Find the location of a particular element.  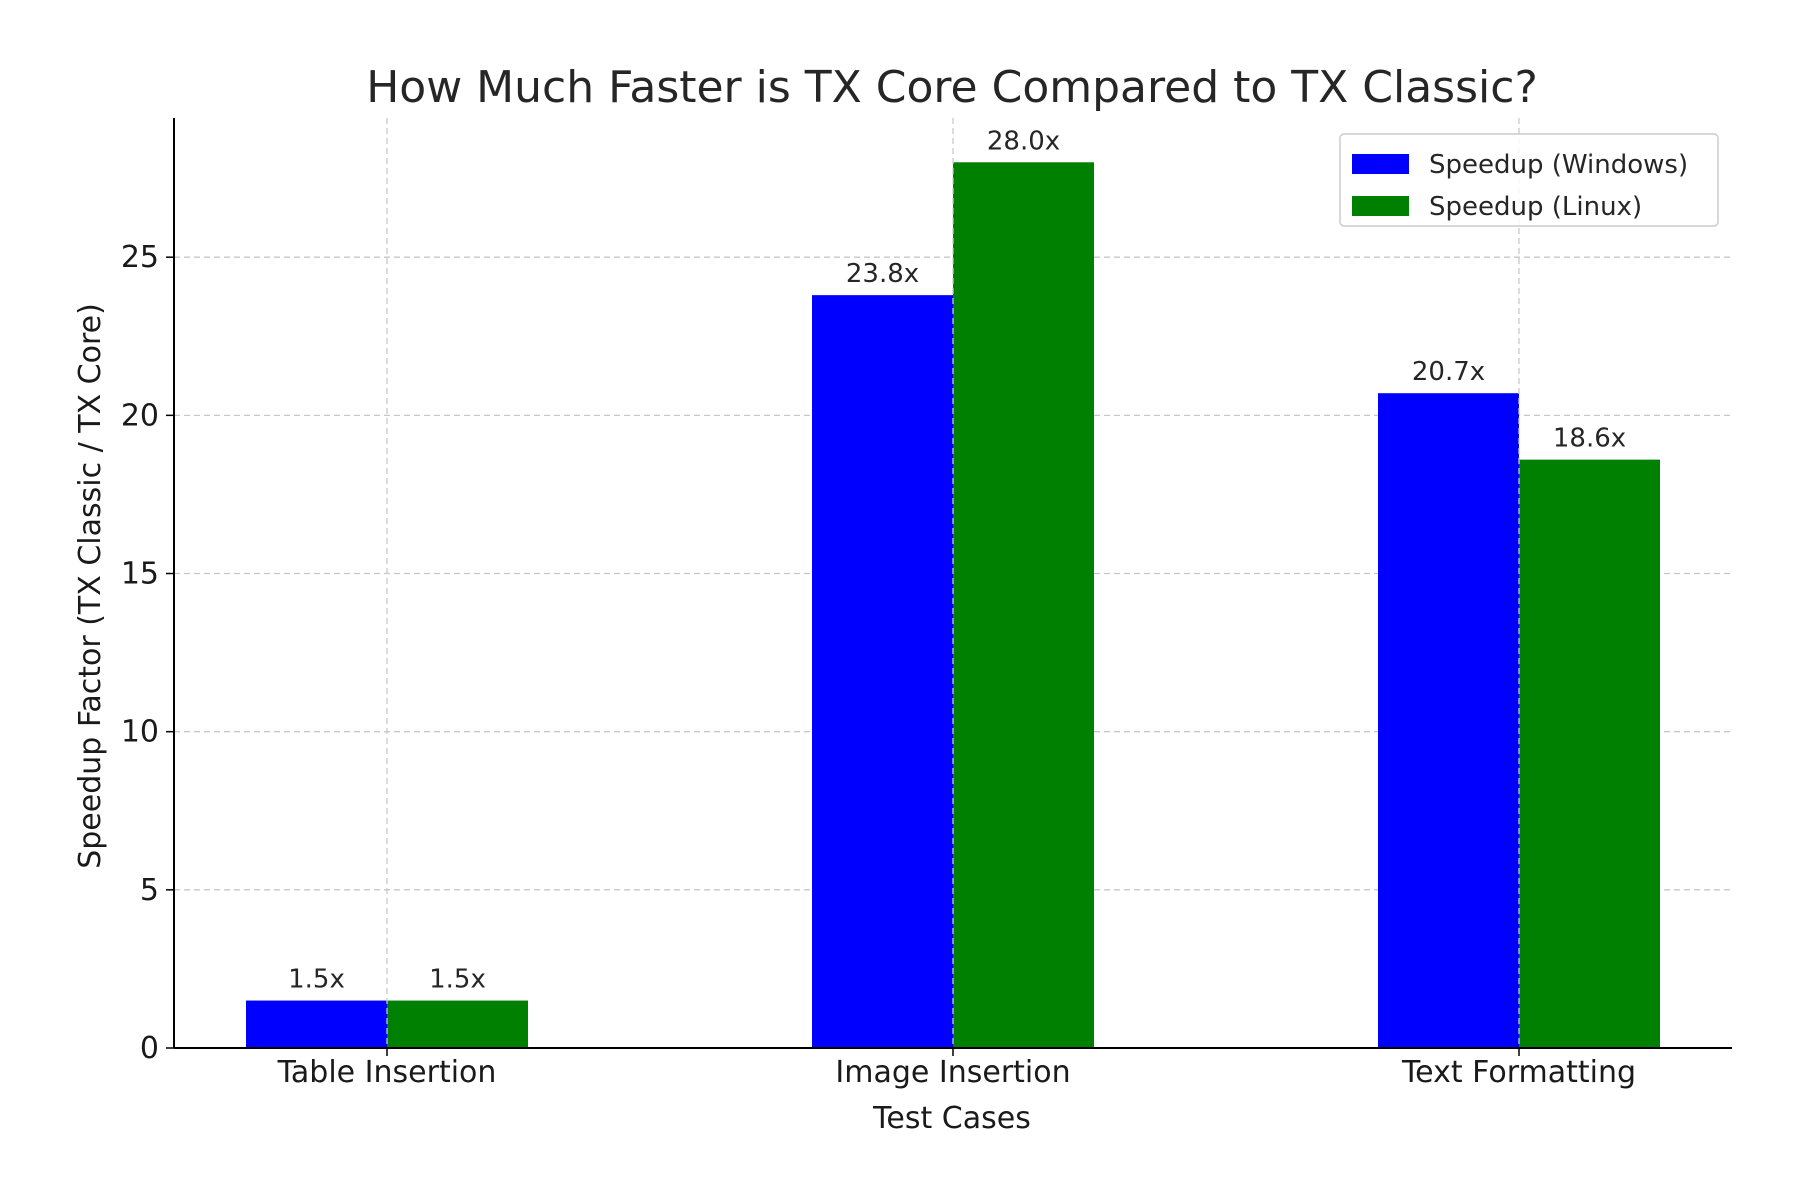

bar-speedup-windows--2 is located at coordinates (1448, 720).